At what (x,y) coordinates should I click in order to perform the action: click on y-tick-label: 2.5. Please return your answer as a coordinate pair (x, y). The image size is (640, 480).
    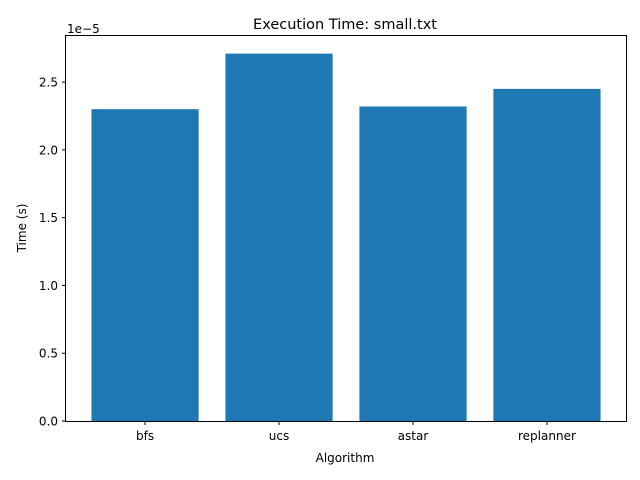
    Looking at the image, I should click on (48, 83).